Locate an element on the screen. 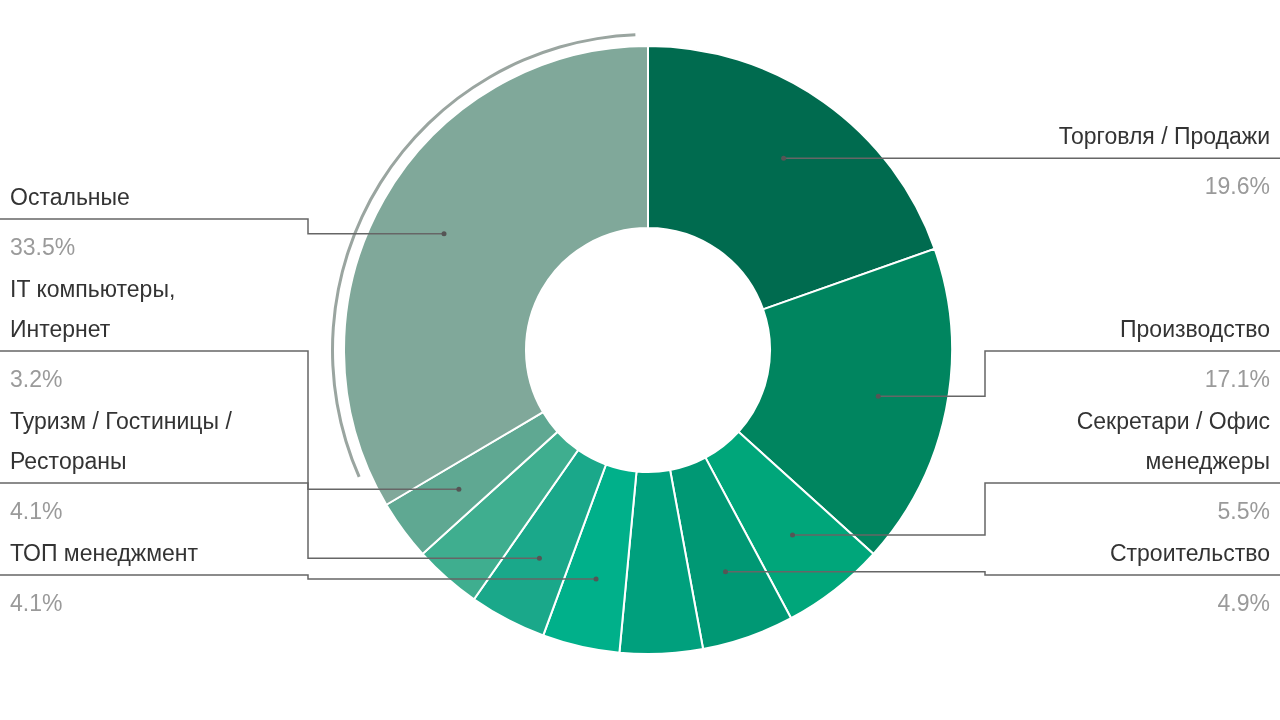 The width and height of the screenshot is (1280, 720). slice-label: ТОП менеджмент is located at coordinates (104, 553).